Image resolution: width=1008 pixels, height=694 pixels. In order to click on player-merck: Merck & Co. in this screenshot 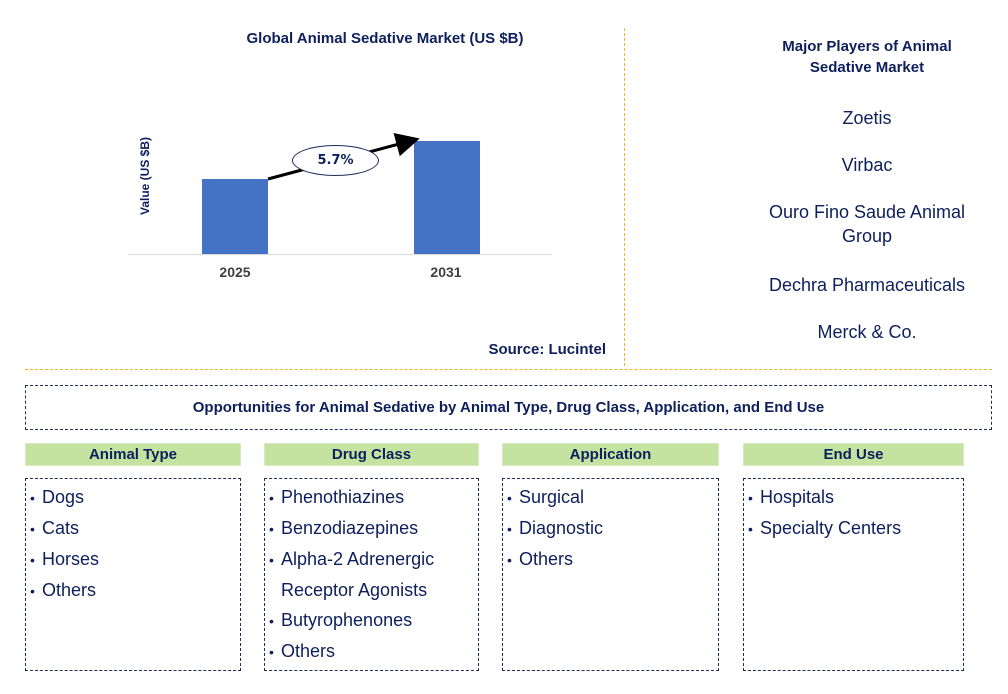, I will do `click(867, 332)`.